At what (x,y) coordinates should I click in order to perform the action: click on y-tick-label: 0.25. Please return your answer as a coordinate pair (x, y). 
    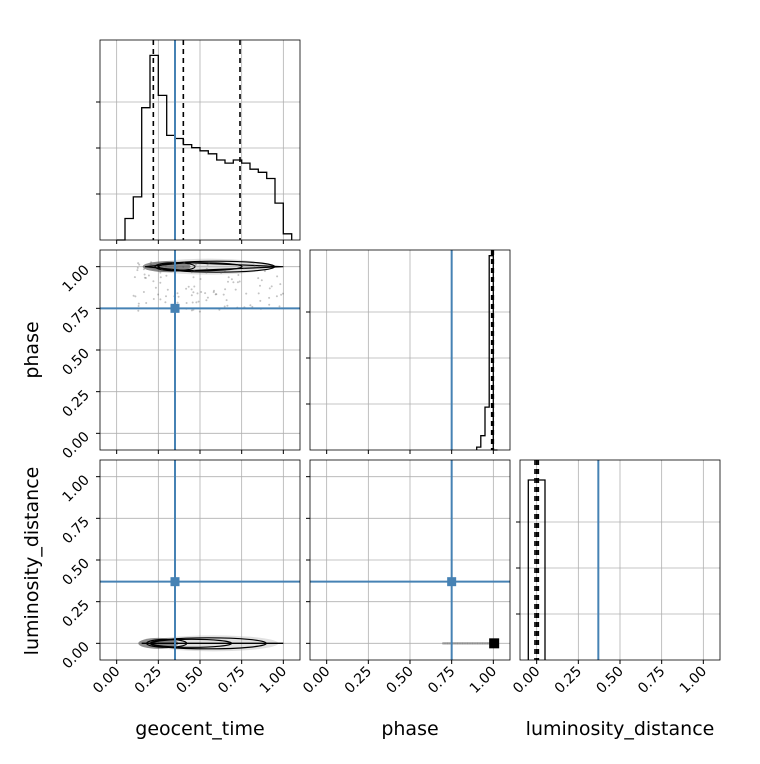
    Looking at the image, I should click on (75, 403).